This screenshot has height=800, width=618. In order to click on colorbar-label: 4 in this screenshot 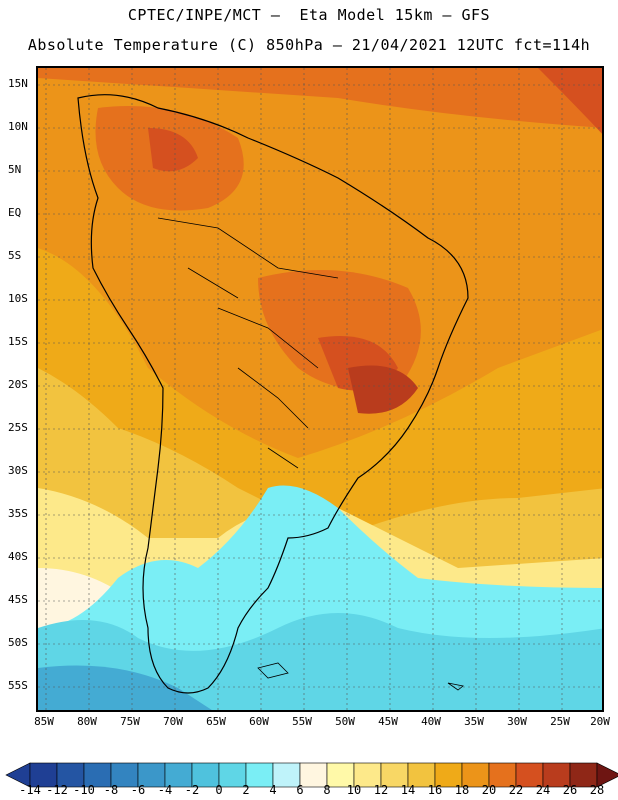, I will do `click(273, 790)`.